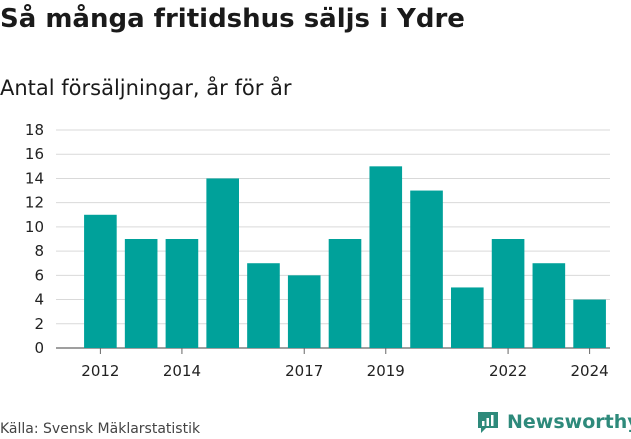 This screenshot has height=439, width=631. What do you see at coordinates (141, 293) in the screenshot?
I see `bar-2013` at bounding box center [141, 293].